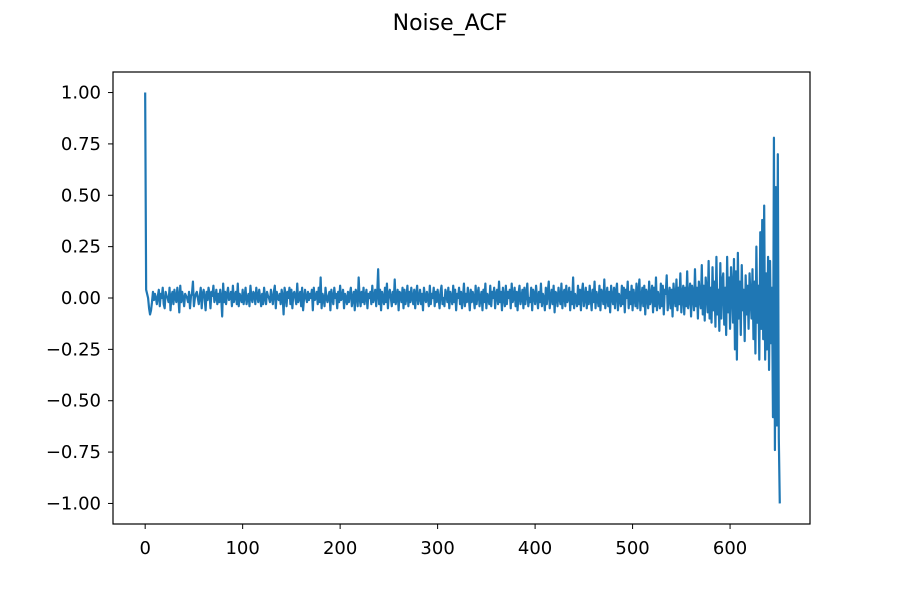 Image resolution: width=900 pixels, height=600 pixels. Describe the element at coordinates (340, 548) in the screenshot. I see `x-tick-label: 200` at that location.